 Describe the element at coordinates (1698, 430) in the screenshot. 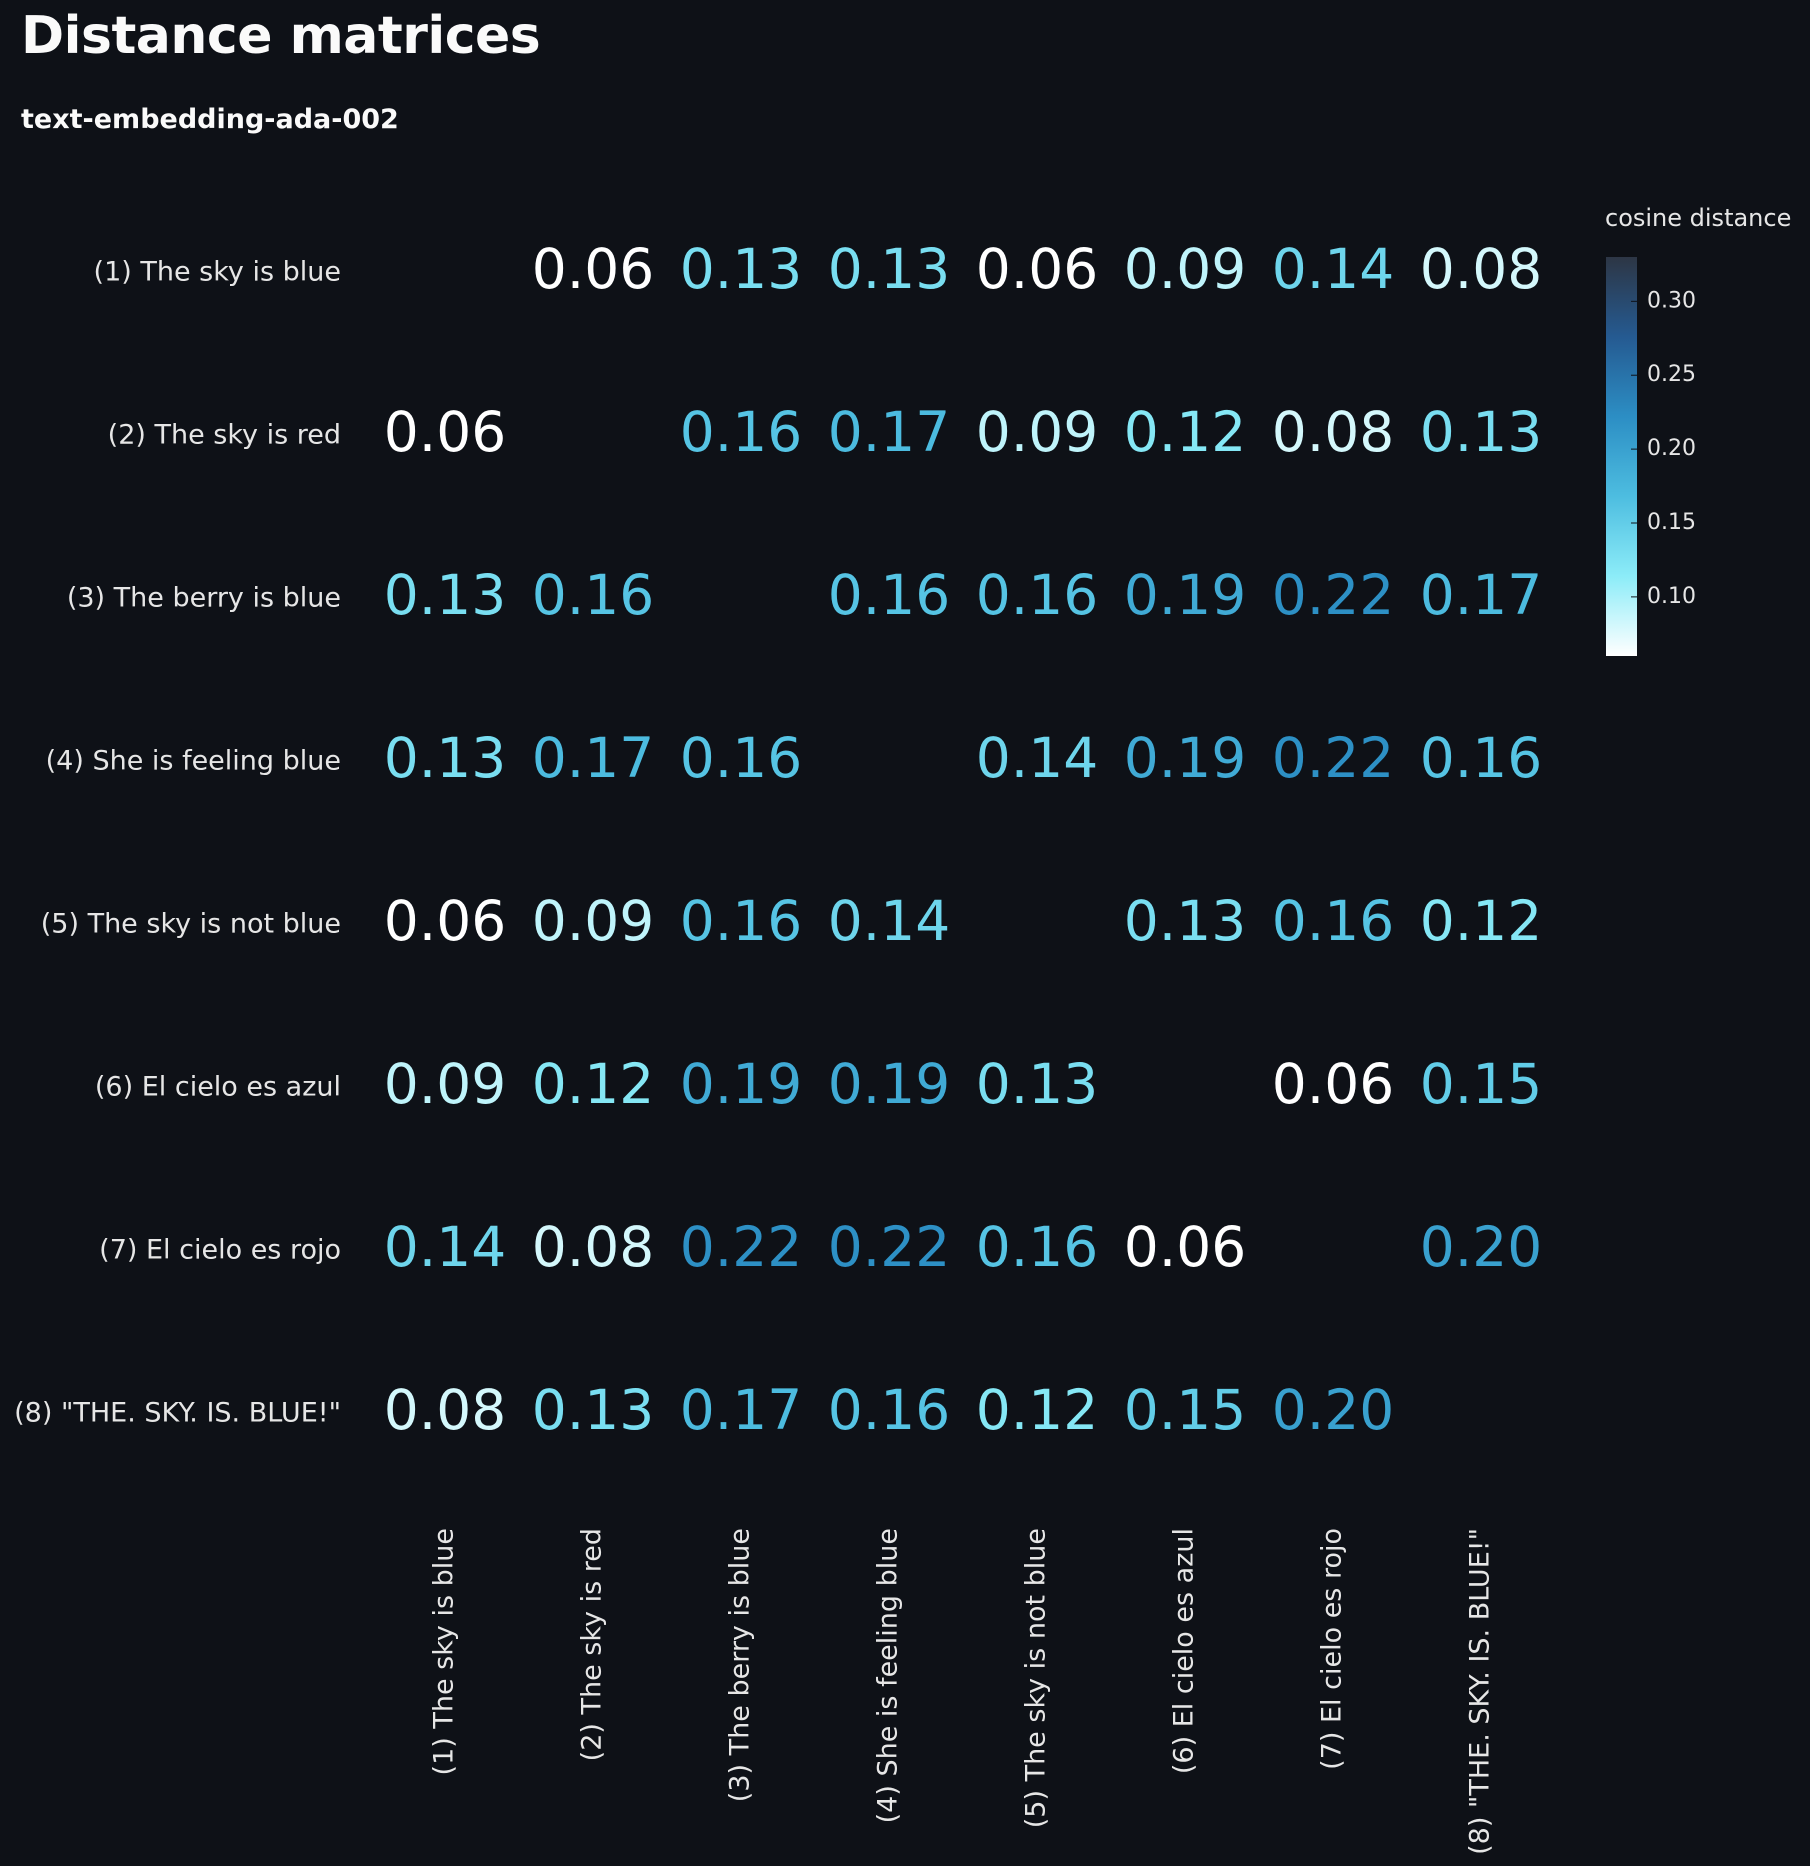

I see `colorbar: cosine distance 0.30 0.25 0.20 0.15 0.10` at that location.